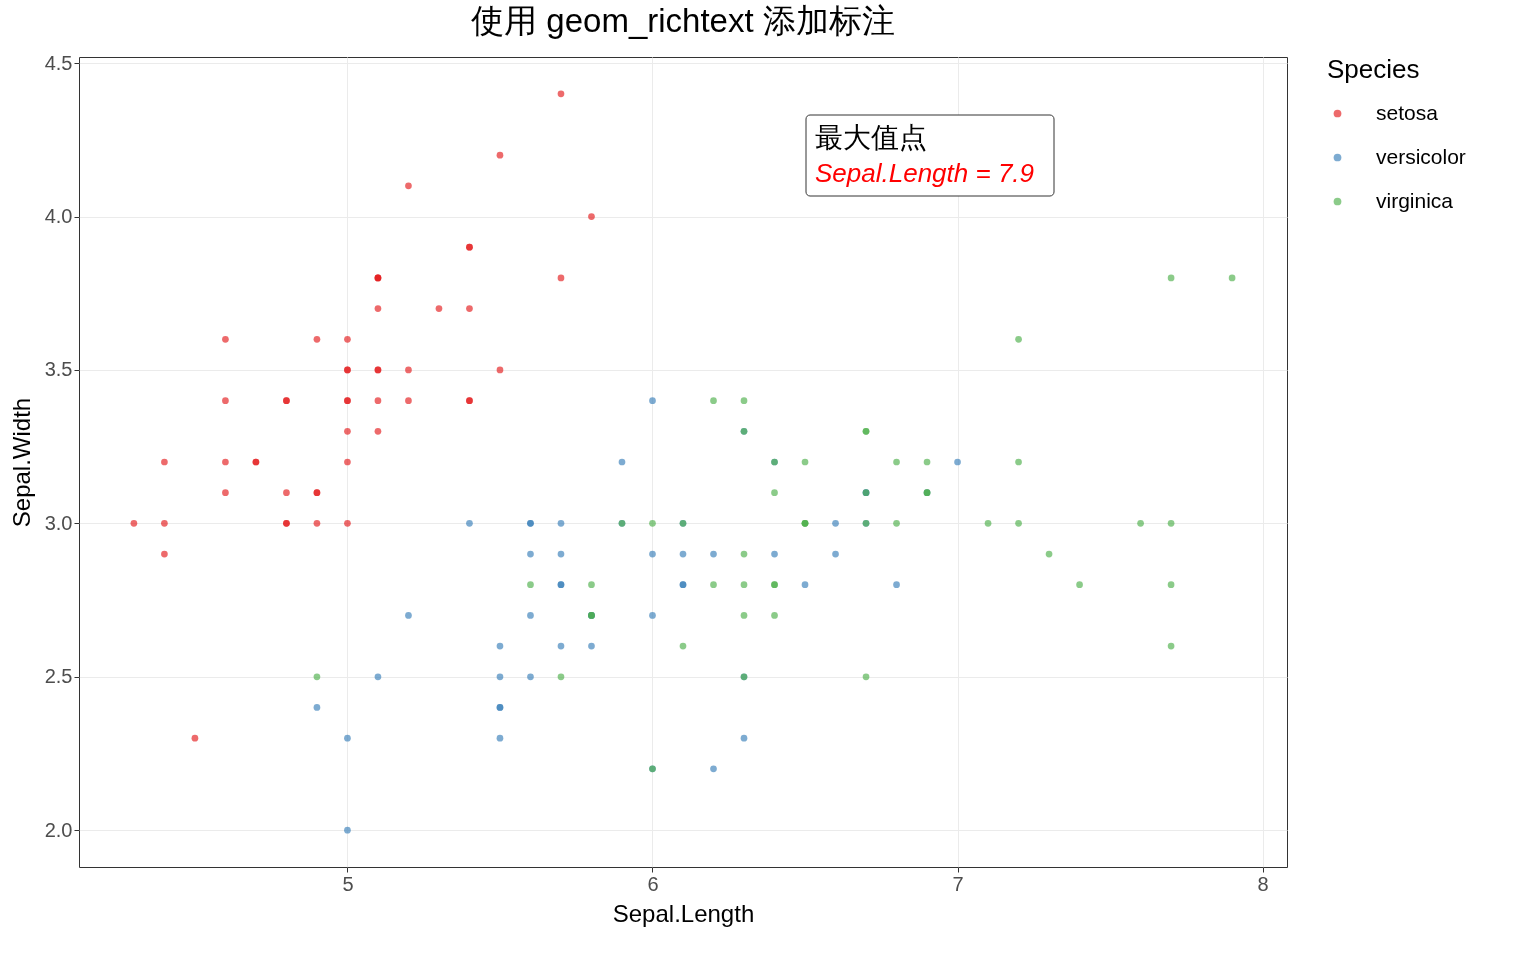 The width and height of the screenshot is (1536, 960). I want to click on y-tick-label: 2.5, so click(58, 676).